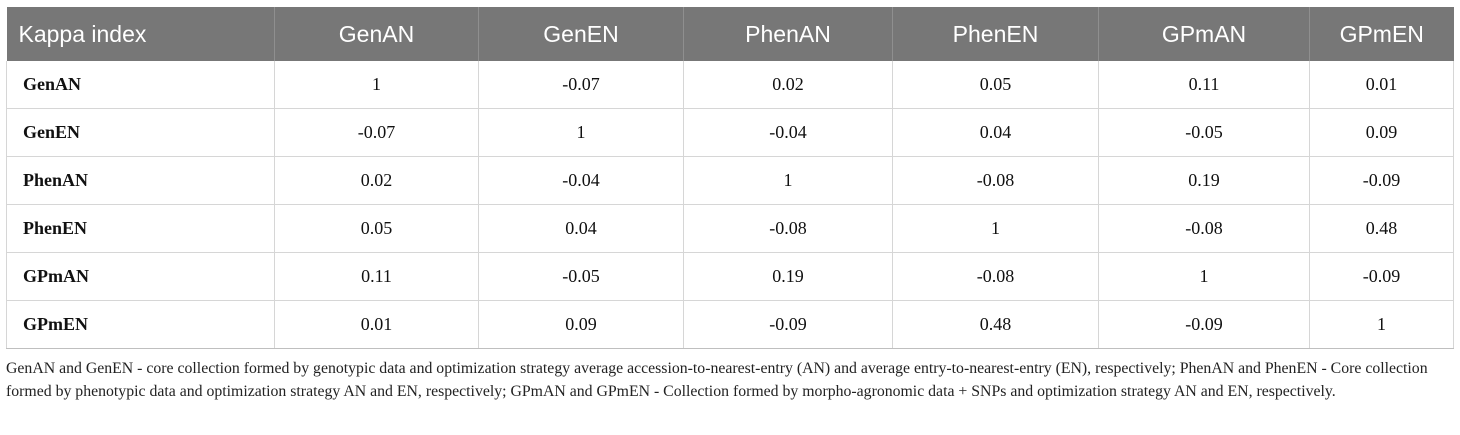 Image resolution: width=1460 pixels, height=435 pixels. I want to click on table-row: GenAN 1 -0.07 0.02 0.05 0.11 0.01, so click(730, 85).